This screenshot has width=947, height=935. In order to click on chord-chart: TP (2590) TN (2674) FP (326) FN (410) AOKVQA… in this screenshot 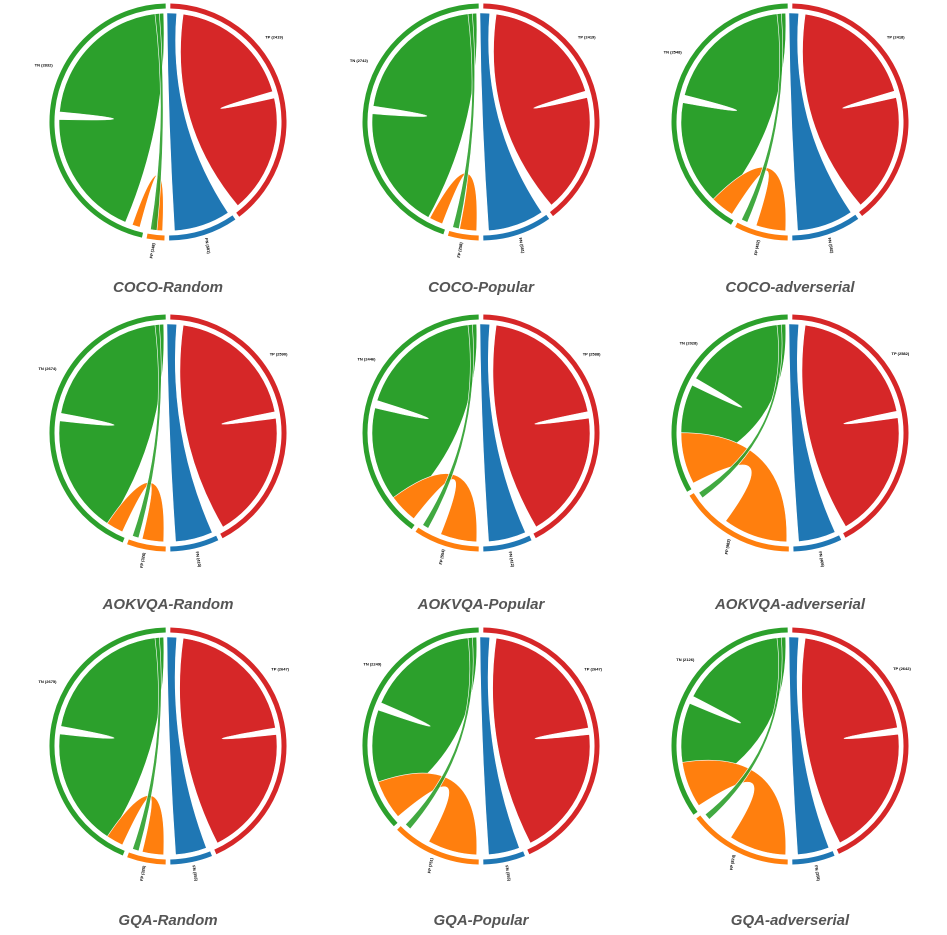, I will do `click(163, 463)`.